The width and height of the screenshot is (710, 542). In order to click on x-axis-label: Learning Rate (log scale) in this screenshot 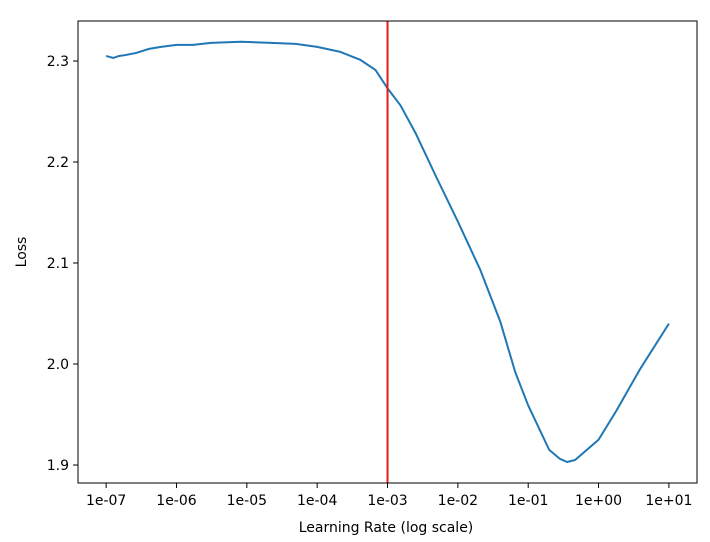, I will do `click(386, 528)`.